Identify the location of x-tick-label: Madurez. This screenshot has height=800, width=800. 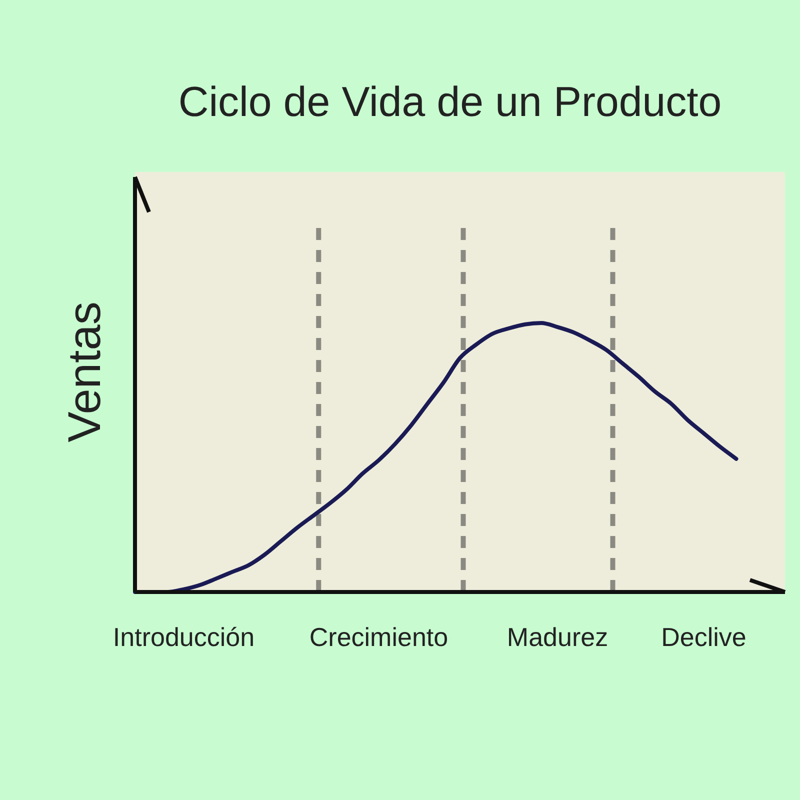
(557, 637).